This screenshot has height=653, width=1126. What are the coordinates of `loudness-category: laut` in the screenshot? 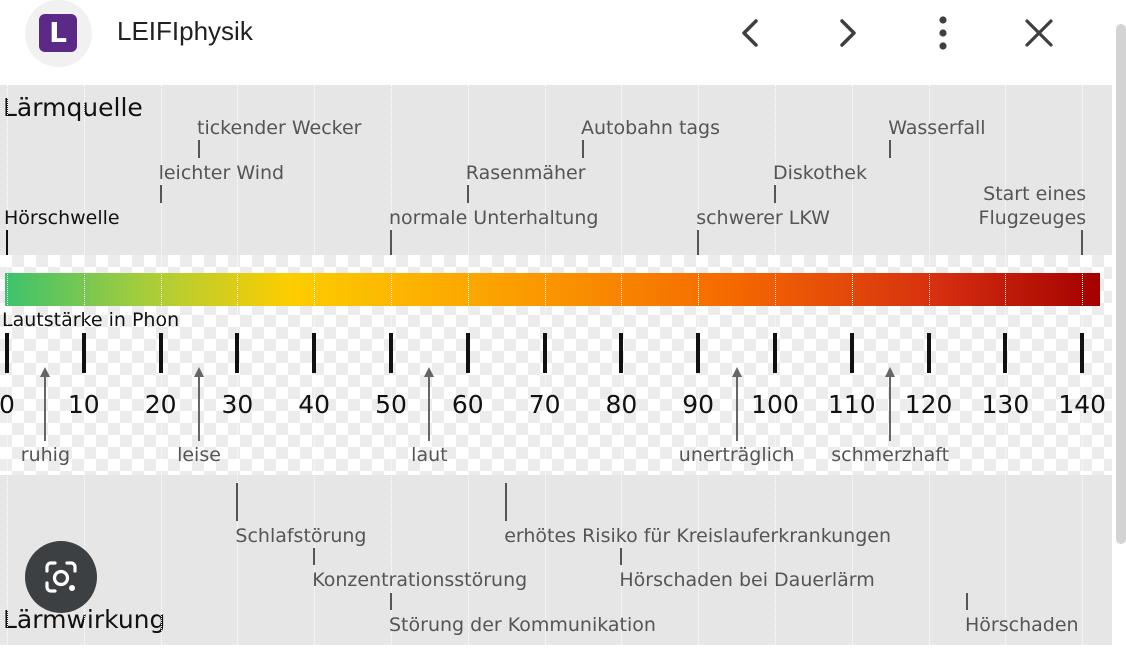 It's located at (429, 455).